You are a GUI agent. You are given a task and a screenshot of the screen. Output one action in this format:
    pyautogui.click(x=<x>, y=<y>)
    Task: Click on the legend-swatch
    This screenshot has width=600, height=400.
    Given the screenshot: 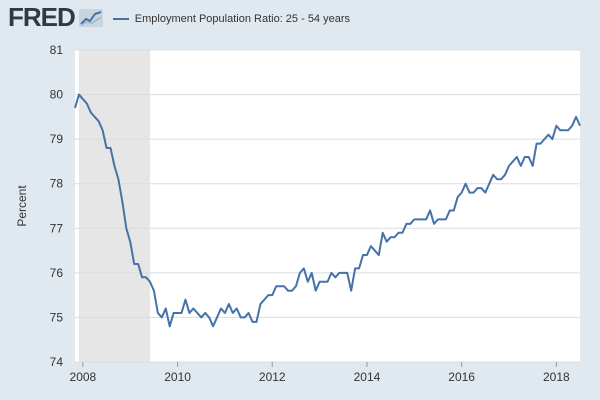 What is the action you would take?
    pyautogui.click(x=120, y=19)
    